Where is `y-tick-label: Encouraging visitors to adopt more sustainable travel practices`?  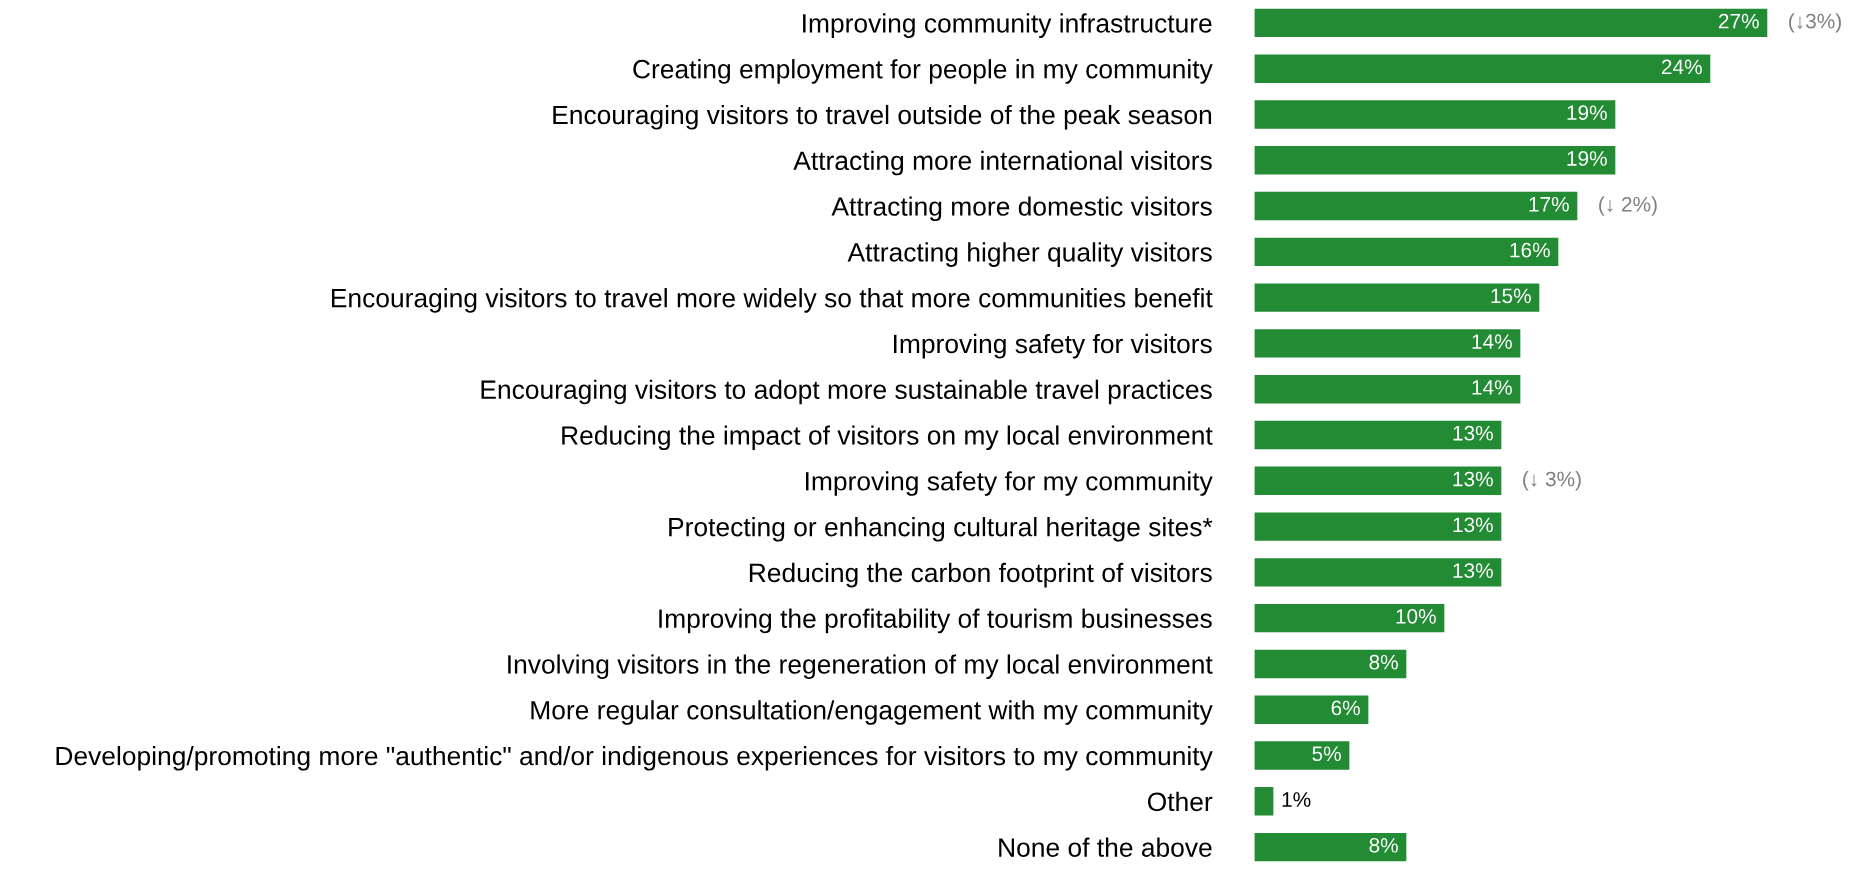
y-tick-label: Encouraging visitors to adopt more sustainable travel practices is located at coordinates (846, 392).